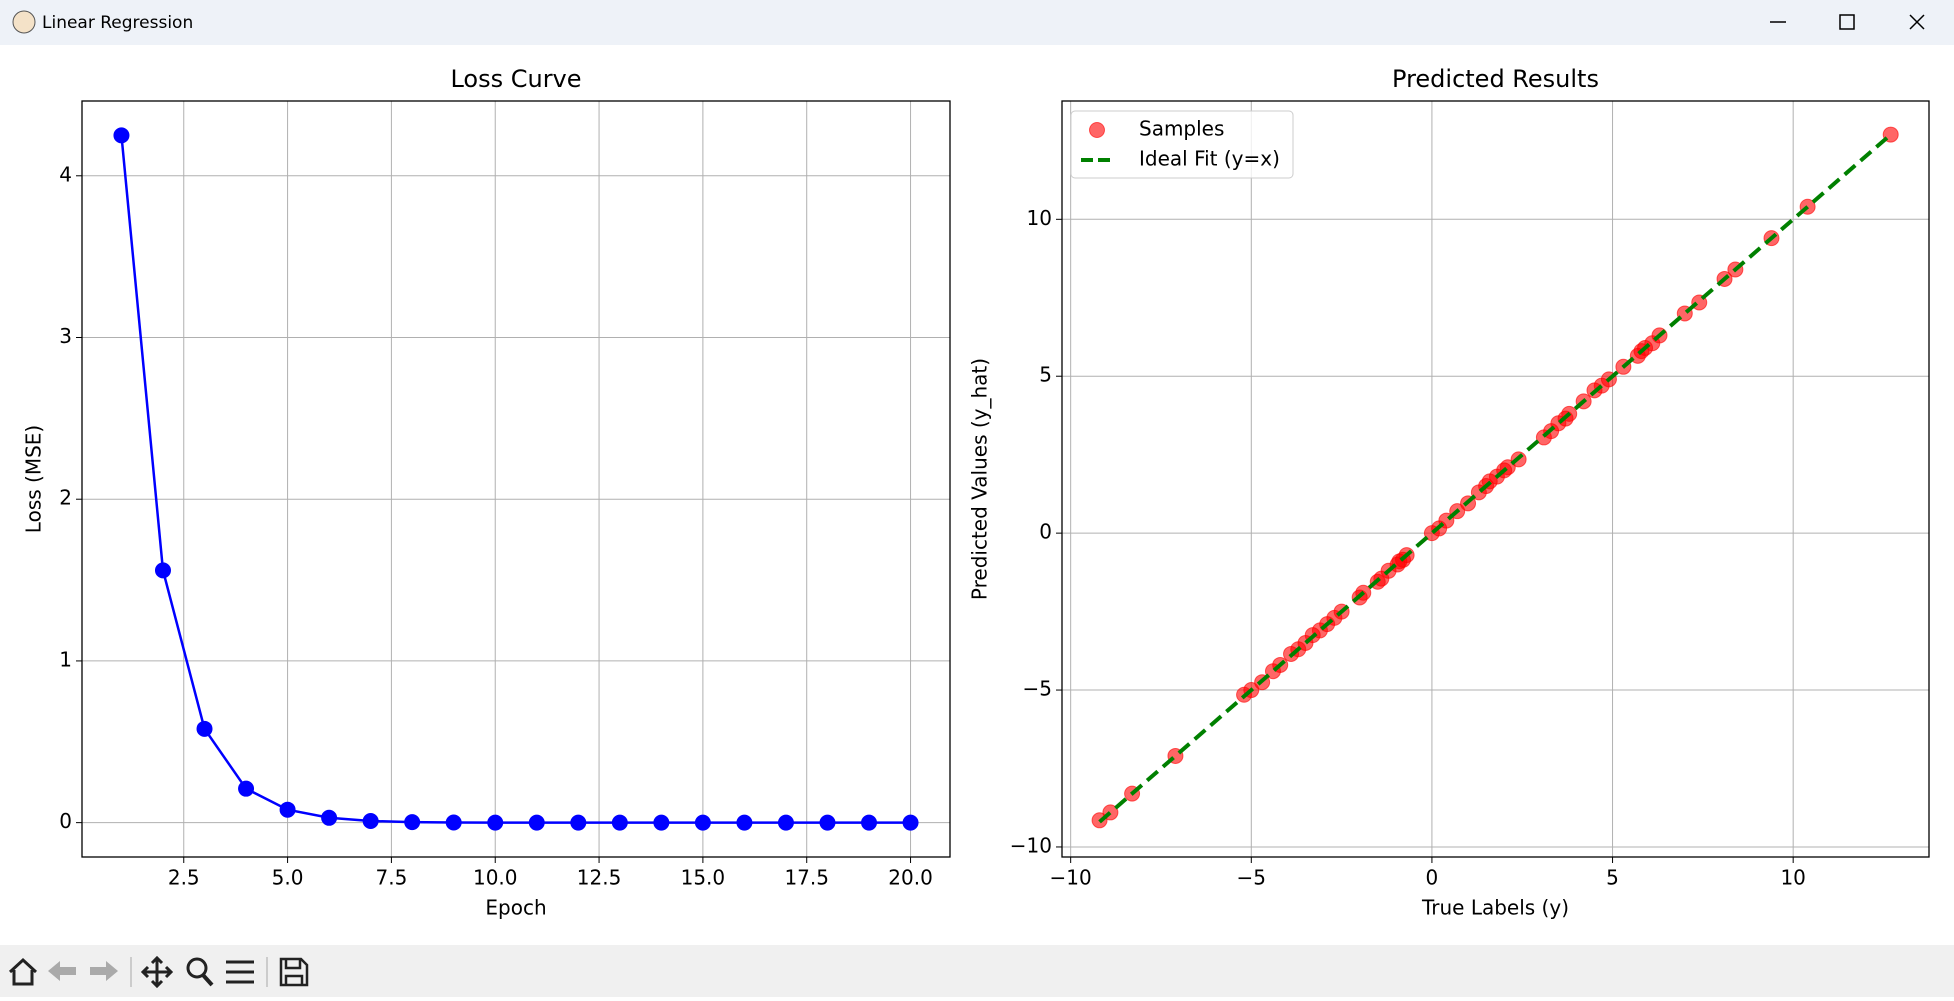 The image size is (1954, 1001). What do you see at coordinates (288, 878) in the screenshot?
I see `x-tick-label: 5.0` at bounding box center [288, 878].